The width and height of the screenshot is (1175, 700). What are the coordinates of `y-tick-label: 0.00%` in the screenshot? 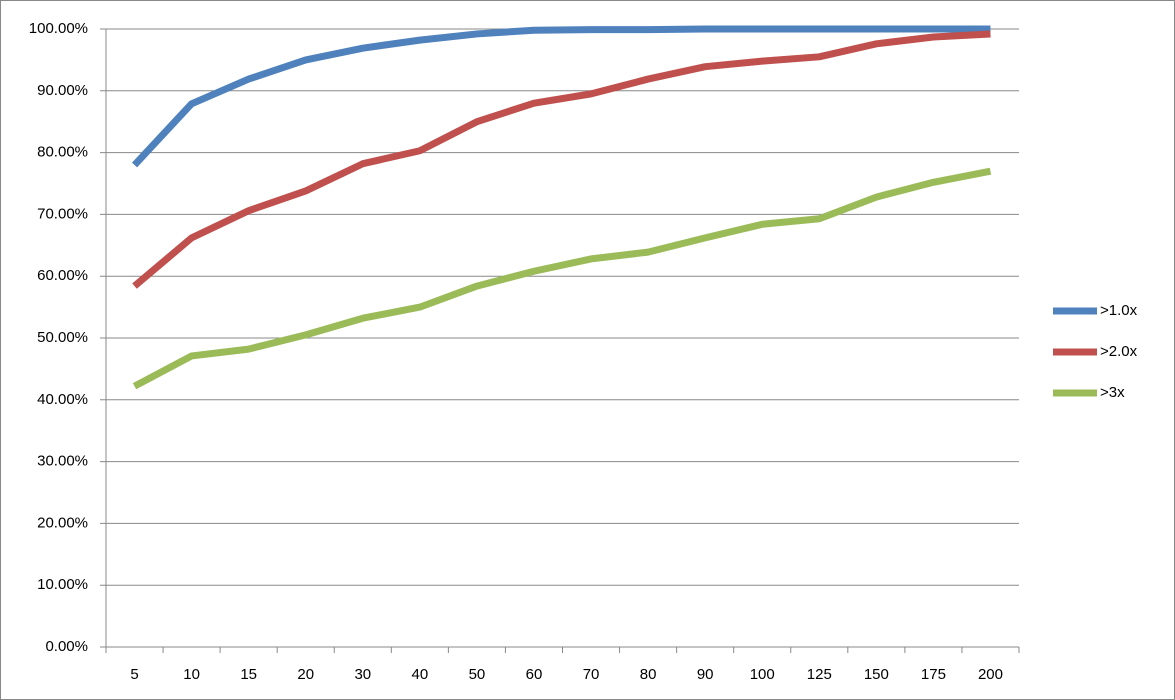 It's located at (66, 646).